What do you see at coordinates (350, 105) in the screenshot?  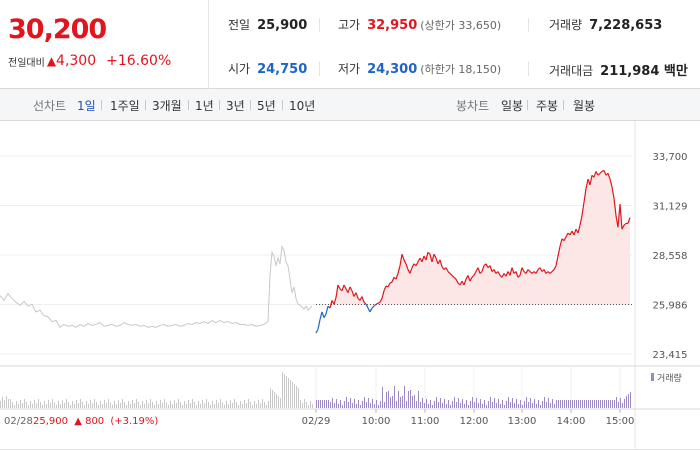 I see `chart-tabs: 선차트 1일 1주일 3개월 1년 3년 5년 10년 봉차트 일봉 주봉 월봉` at bounding box center [350, 105].